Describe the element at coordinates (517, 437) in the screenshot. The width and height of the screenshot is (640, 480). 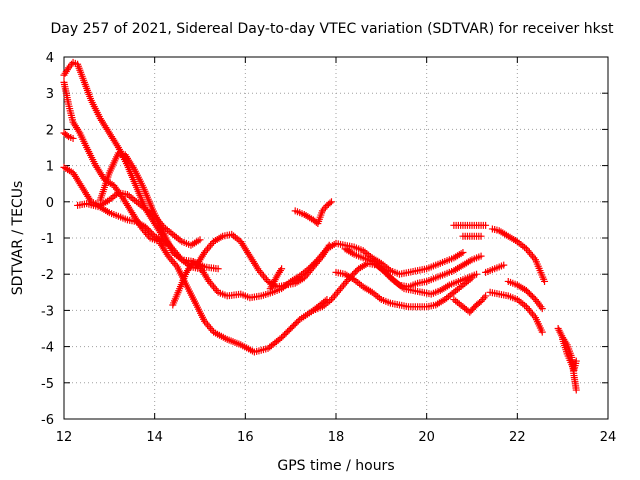
I see `x-tick-label: 22` at that location.